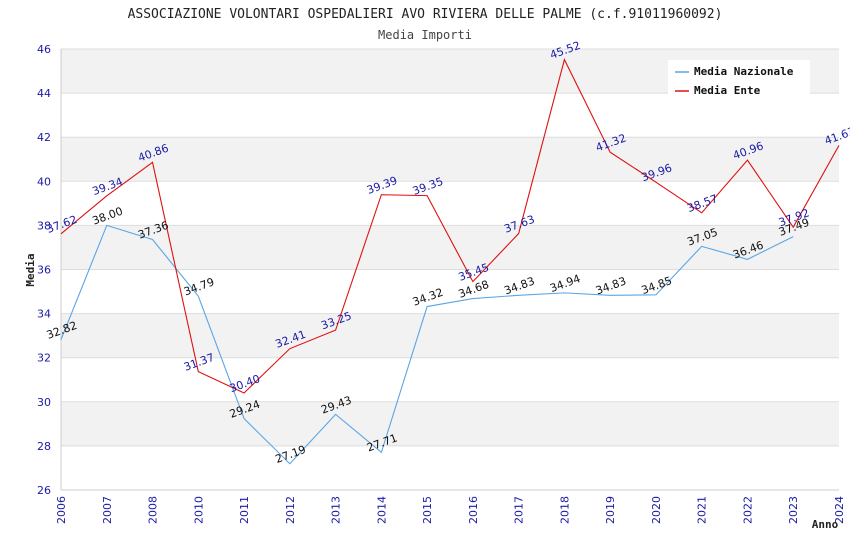 This screenshot has width=850, height=550. Describe the element at coordinates (656, 510) in the screenshot. I see `x-tick-label: 2020` at that location.